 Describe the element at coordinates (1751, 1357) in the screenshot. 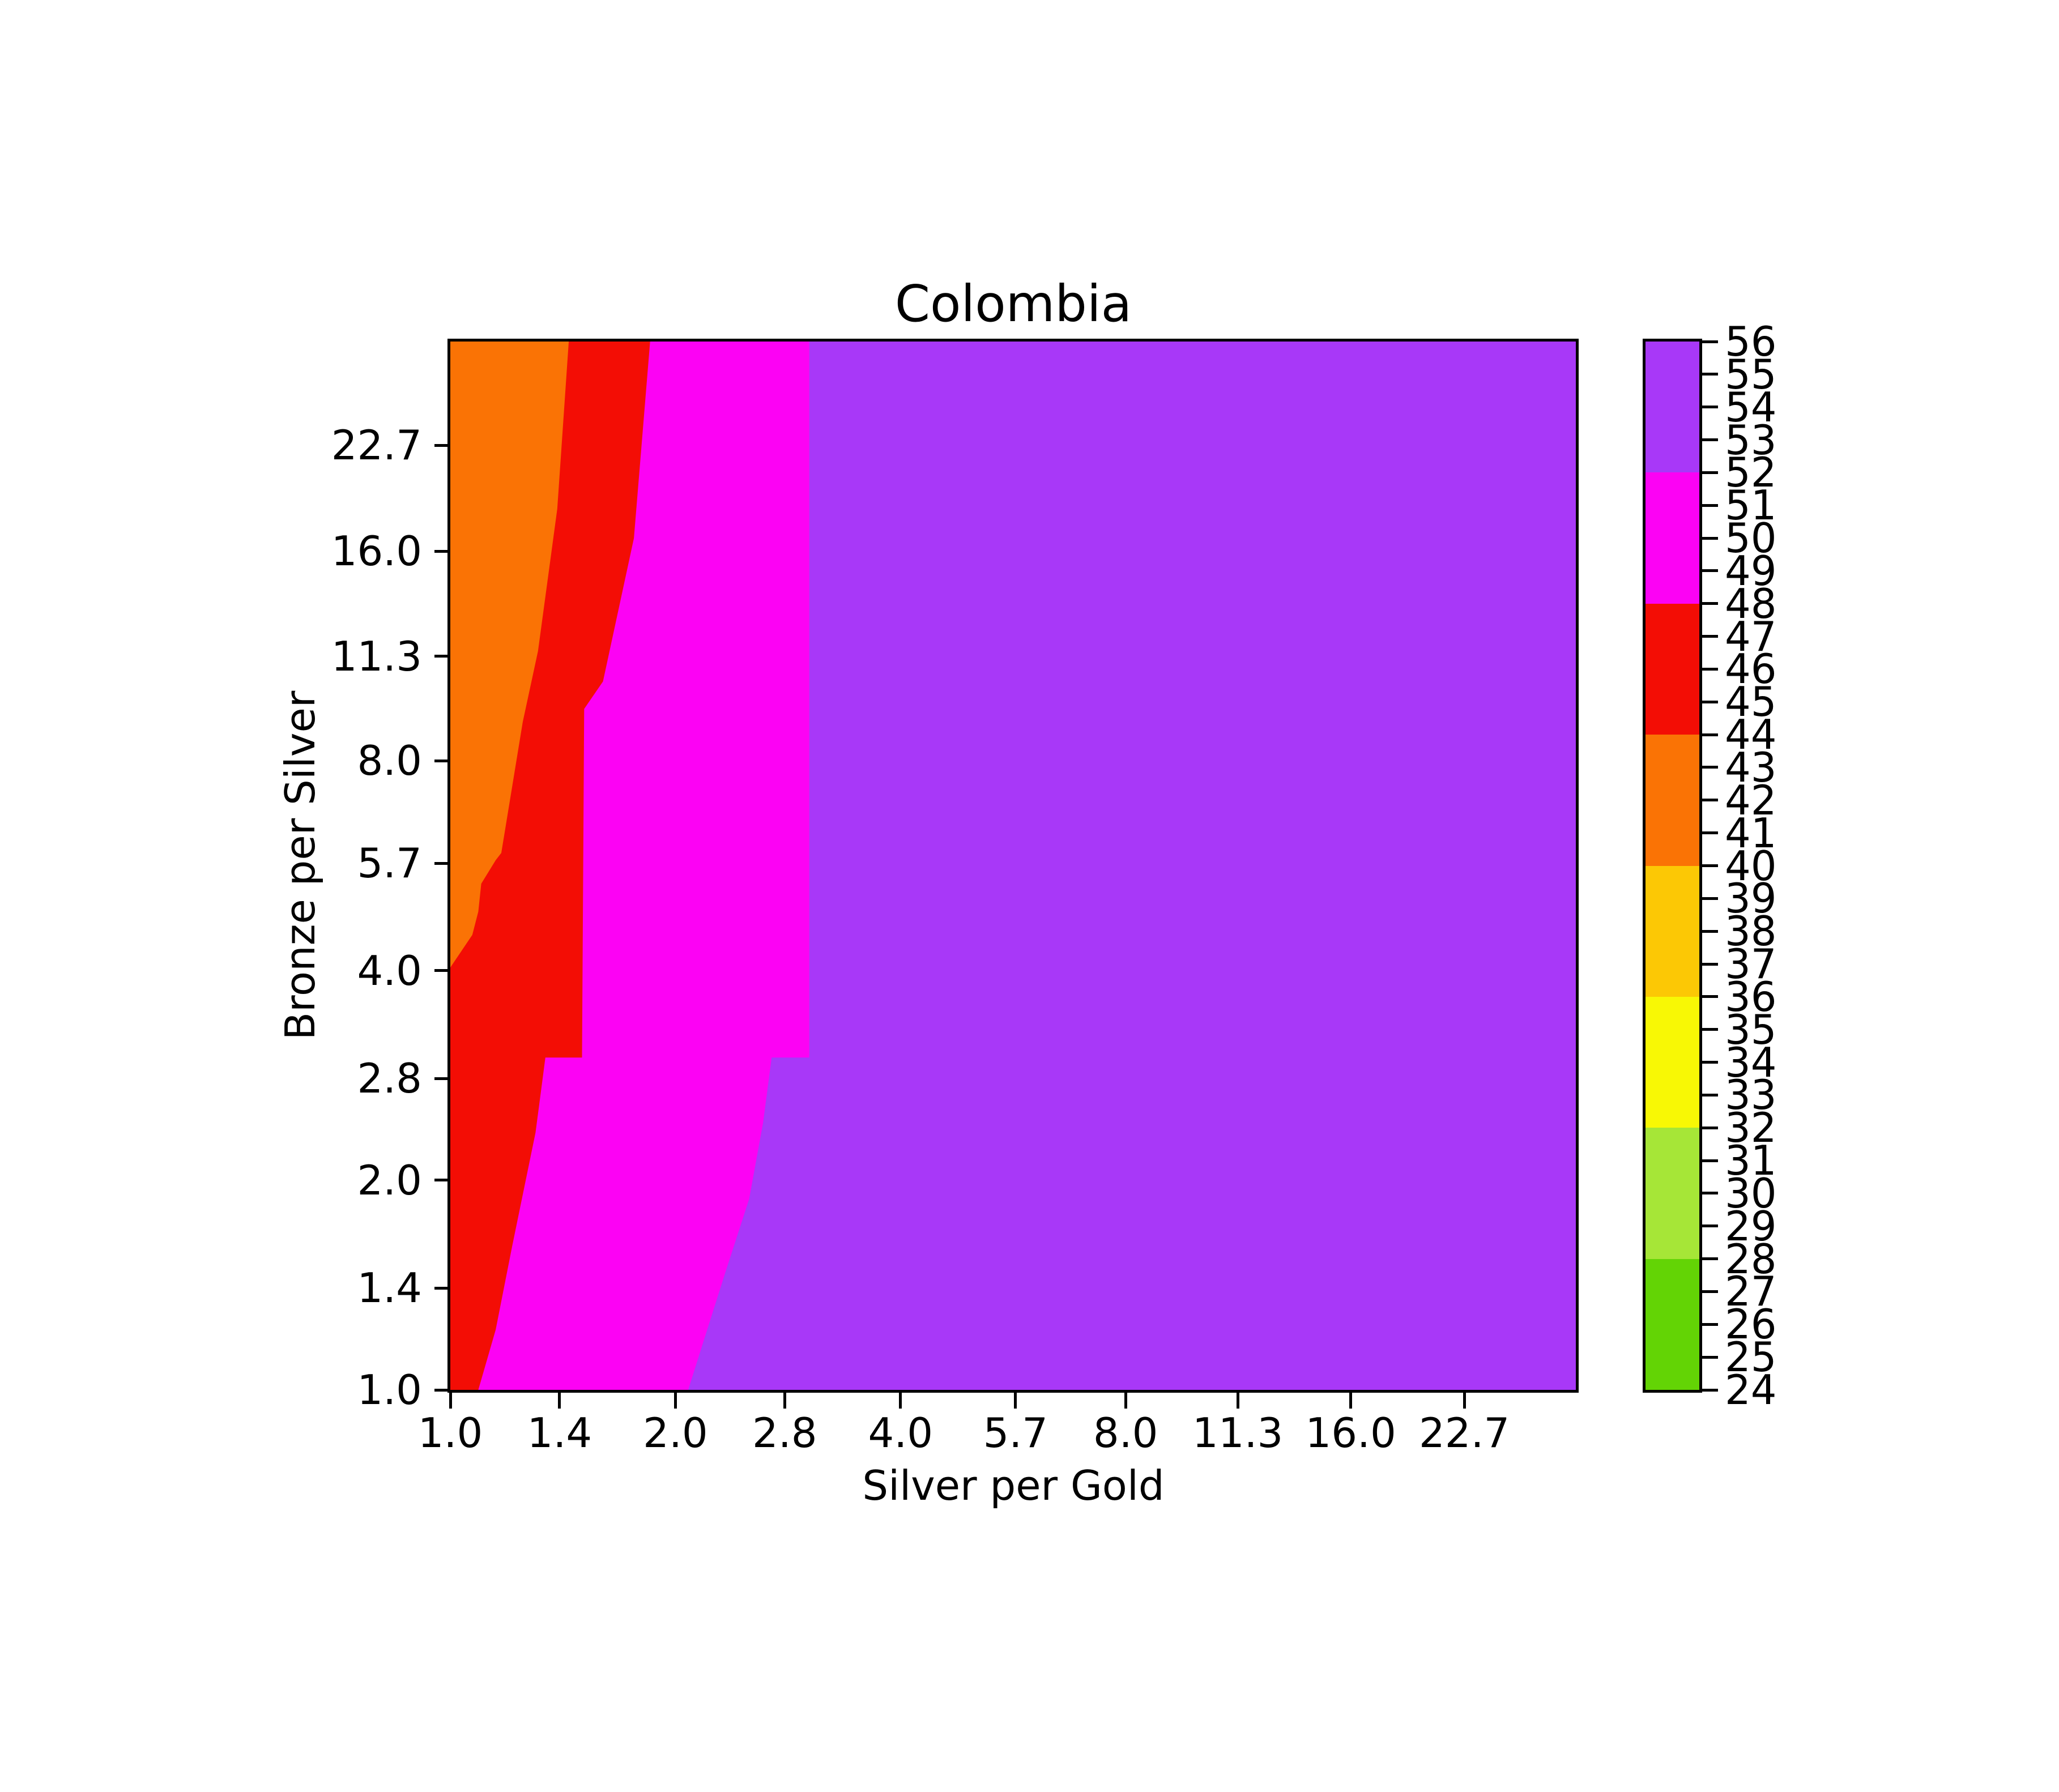

I see `colorbar-tick-label: 25` at that location.